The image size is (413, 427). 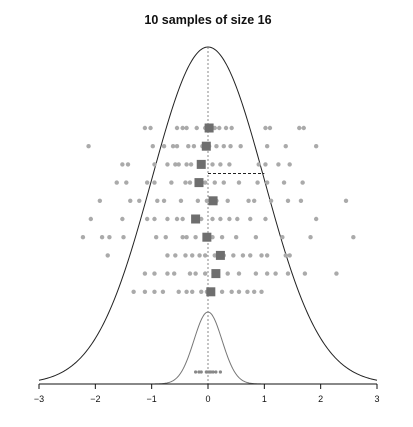 What do you see at coordinates (207, 399) in the screenshot?
I see `x-tick-label: 0` at bounding box center [207, 399].